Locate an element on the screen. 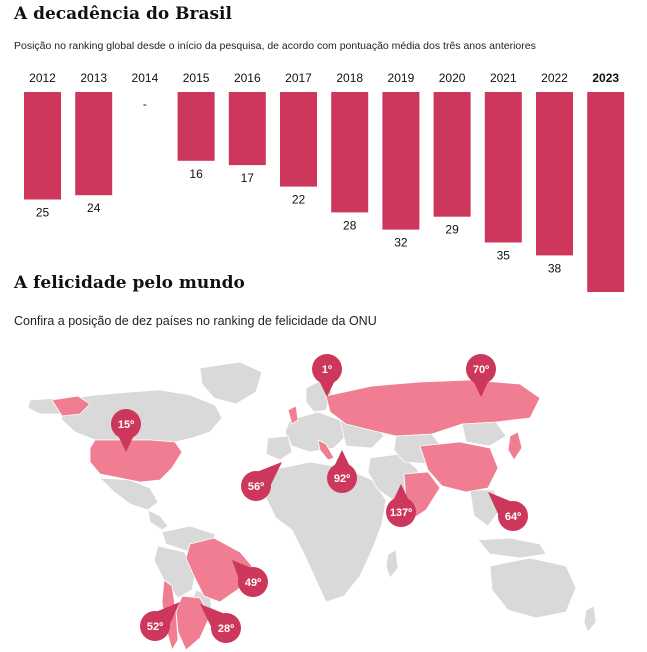  marker-label-52: 52º is located at coordinates (155, 627).